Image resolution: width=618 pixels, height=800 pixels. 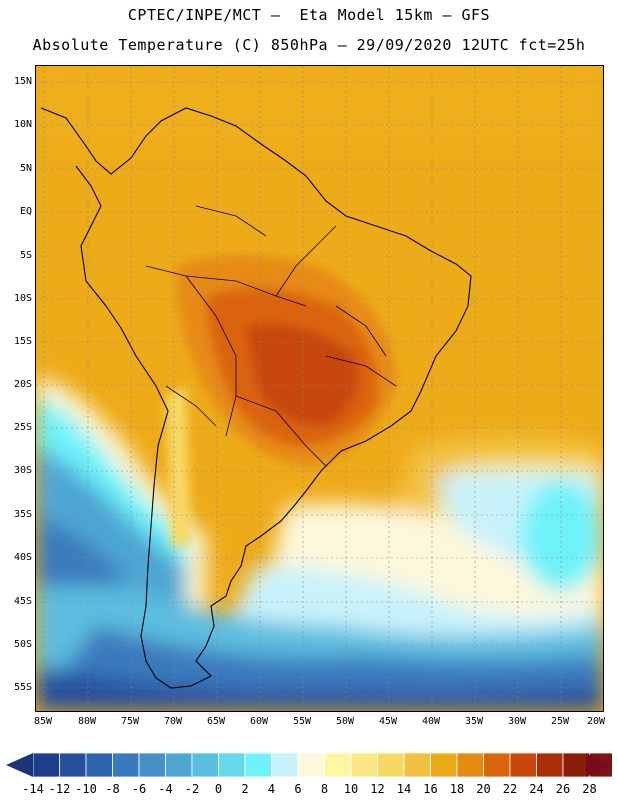 I want to click on colorbar-tick-label: 14, so click(x=404, y=789).